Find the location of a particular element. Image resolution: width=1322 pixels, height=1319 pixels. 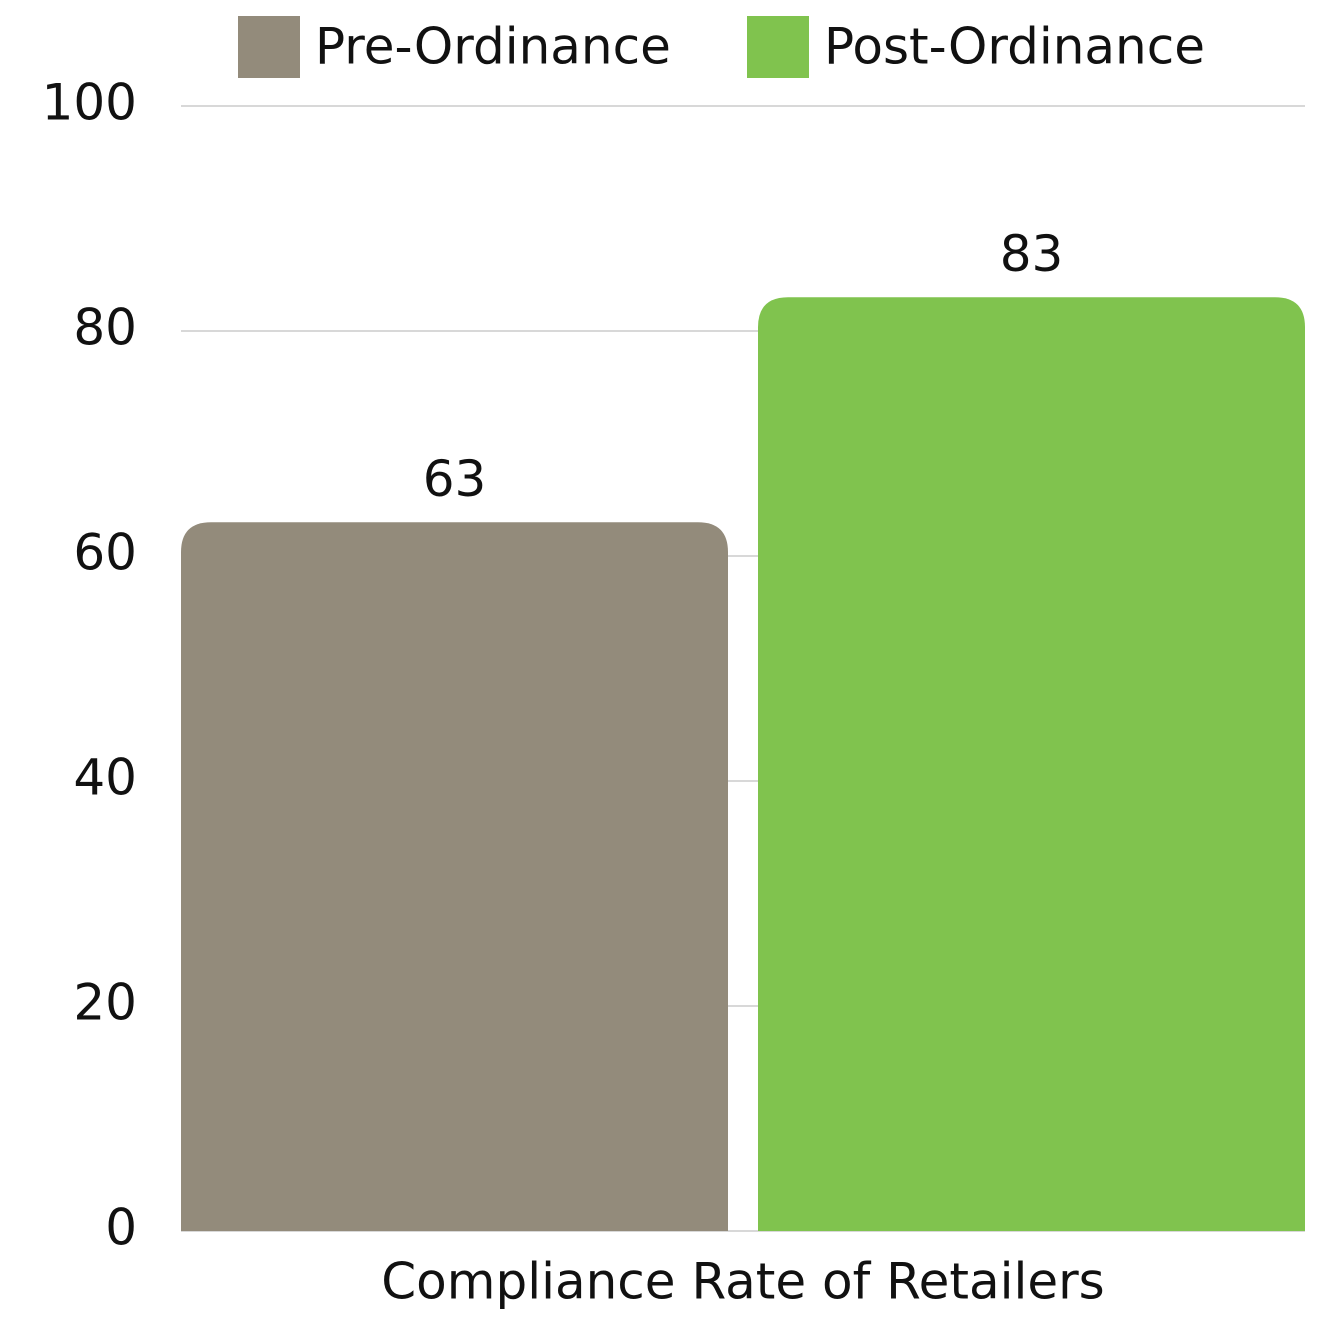

legend-label: Pre-Ordinance is located at coordinates (493, 47).